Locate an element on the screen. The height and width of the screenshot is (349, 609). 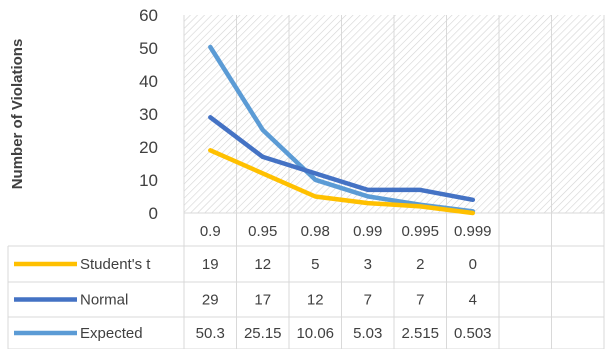
x-tick-label: 0.95 is located at coordinates (262, 231).